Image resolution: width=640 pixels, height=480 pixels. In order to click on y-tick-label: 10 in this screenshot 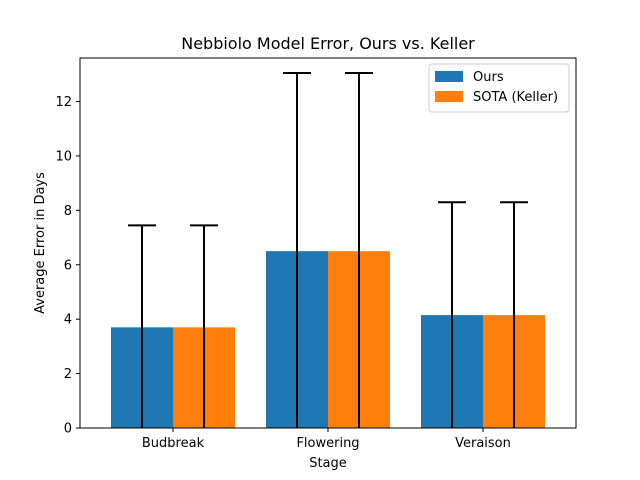, I will do `click(63, 156)`.